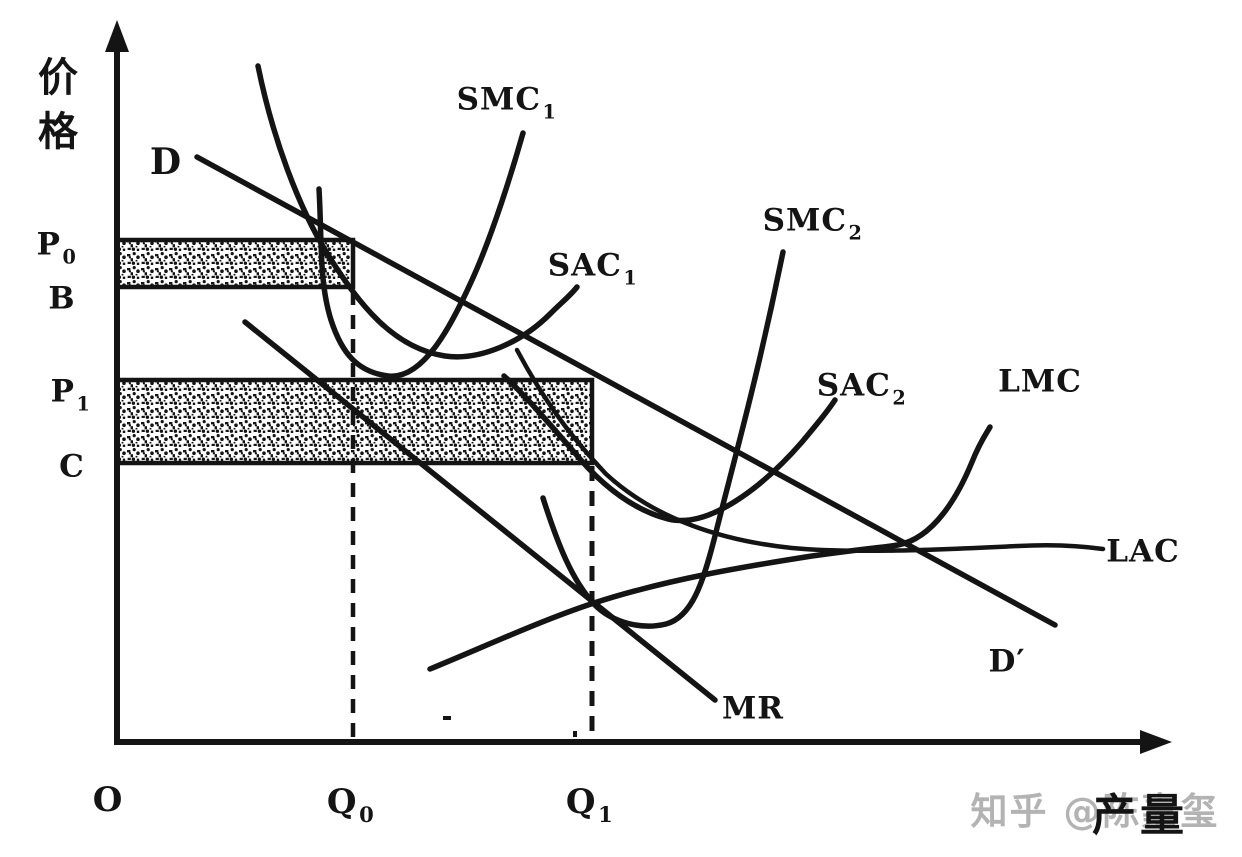  What do you see at coordinates (421, 254) in the screenshot?
I see `curve-smc1` at bounding box center [421, 254].